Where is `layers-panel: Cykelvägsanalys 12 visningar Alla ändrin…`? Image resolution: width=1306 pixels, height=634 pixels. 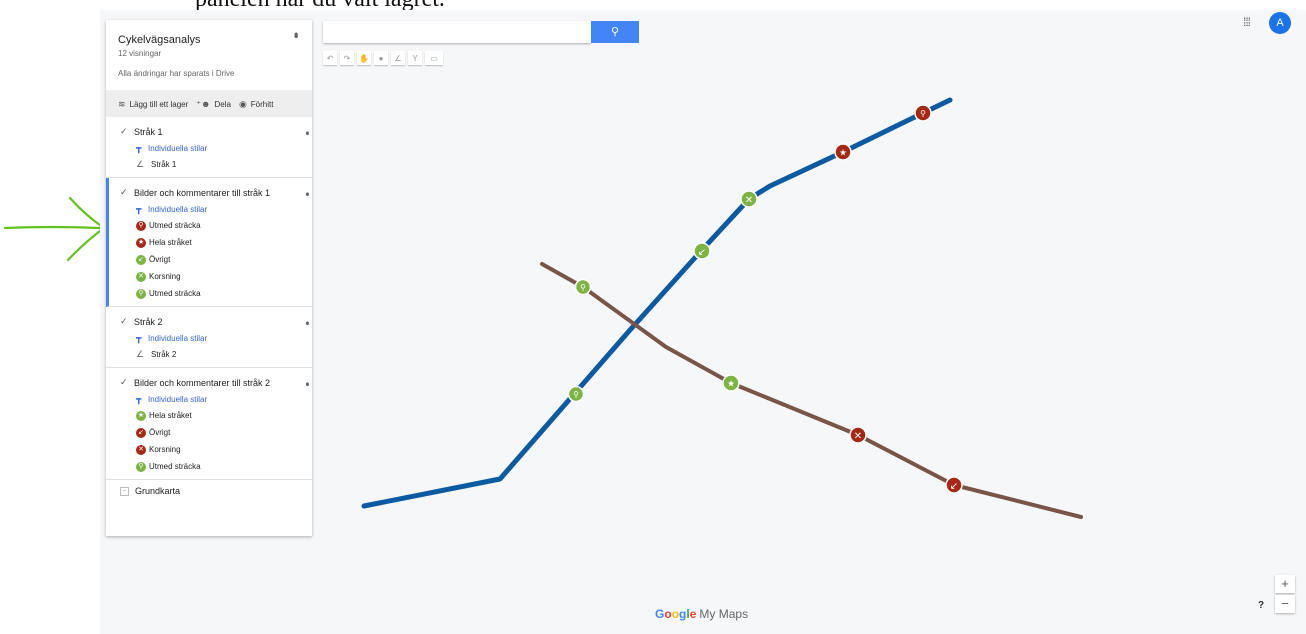
layers-panel: Cykelvägsanalys 12 visningar Alla ändrin… is located at coordinates (209, 278).